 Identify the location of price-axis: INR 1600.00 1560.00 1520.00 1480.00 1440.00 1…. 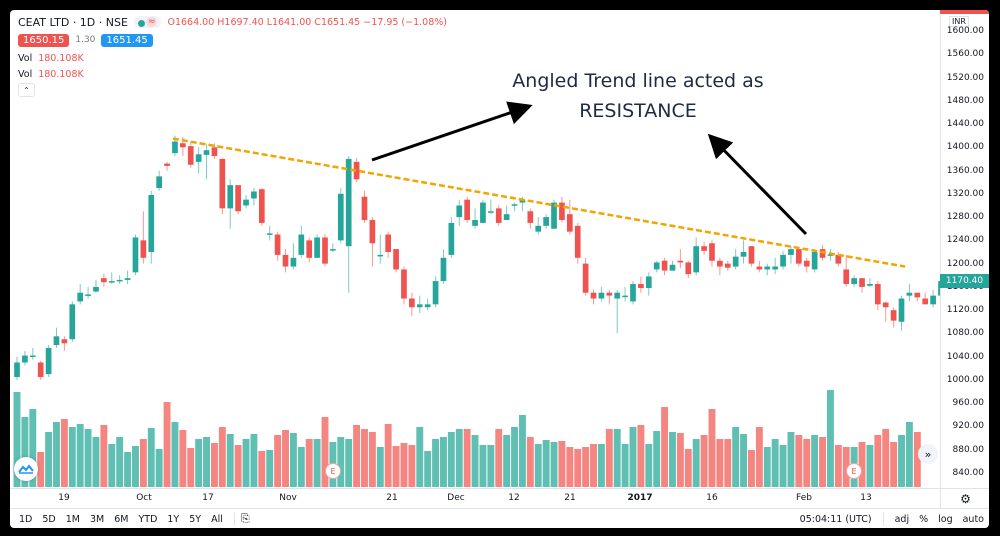
(964, 249).